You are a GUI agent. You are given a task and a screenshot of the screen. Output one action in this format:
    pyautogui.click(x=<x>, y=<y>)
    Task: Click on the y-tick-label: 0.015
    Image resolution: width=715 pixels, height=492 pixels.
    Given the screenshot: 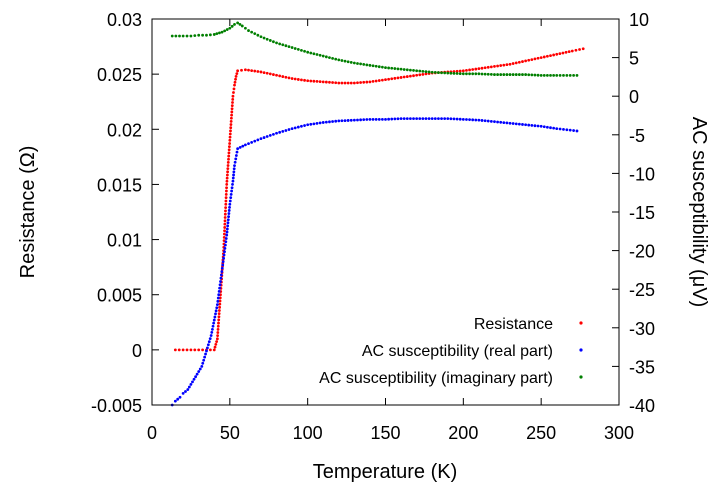 What is the action you would take?
    pyautogui.click(x=119, y=185)
    